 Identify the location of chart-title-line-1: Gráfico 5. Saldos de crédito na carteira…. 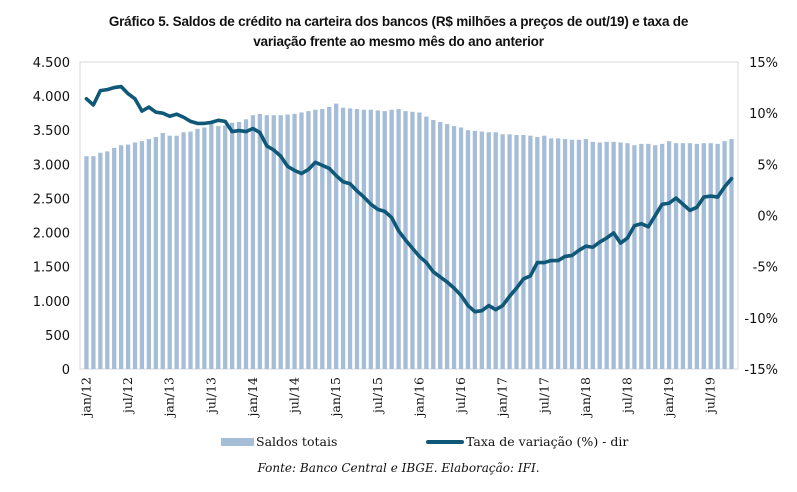
(398, 21).